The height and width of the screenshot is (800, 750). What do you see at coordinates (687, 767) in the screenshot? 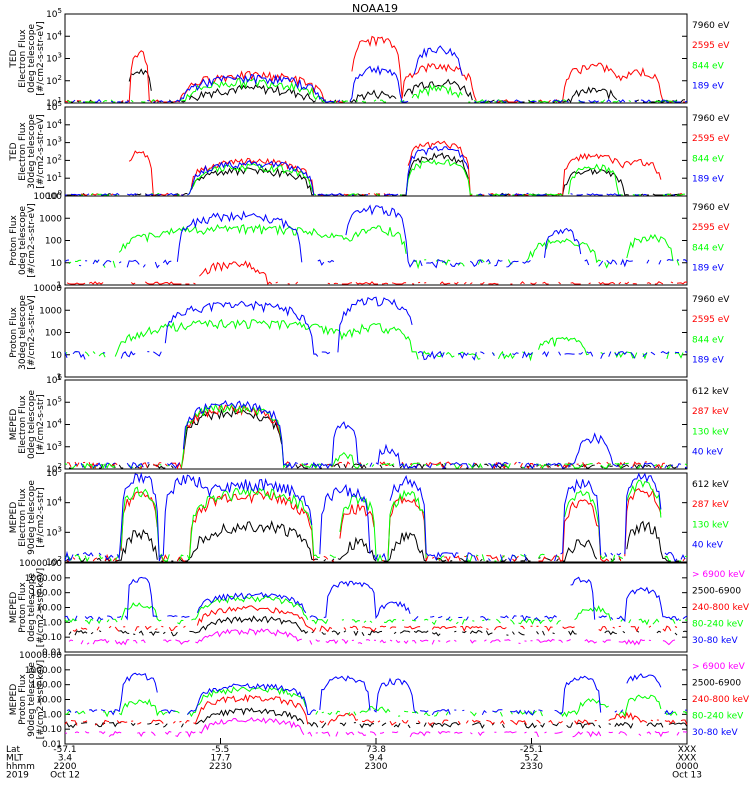
I see `x-tick-label: 0000` at bounding box center [687, 767].